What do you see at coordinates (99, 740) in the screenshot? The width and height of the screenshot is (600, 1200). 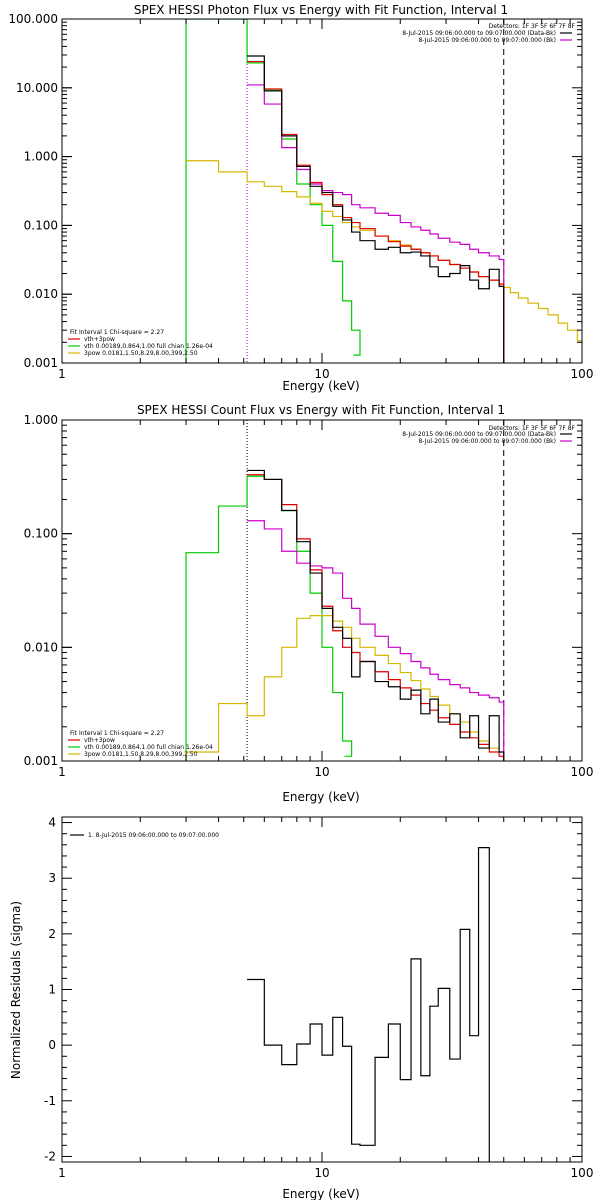 I see `count-legend-bottom-entry: vth+3pow` at bounding box center [99, 740].